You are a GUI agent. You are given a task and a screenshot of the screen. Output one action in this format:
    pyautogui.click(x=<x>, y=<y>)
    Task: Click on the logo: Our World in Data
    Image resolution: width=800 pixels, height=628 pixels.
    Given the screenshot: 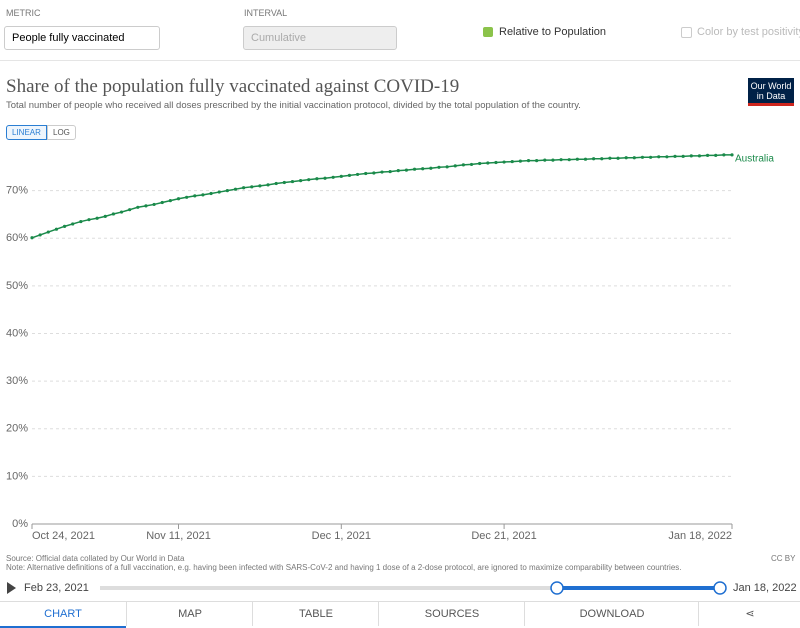 What is the action you would take?
    pyautogui.click(x=771, y=92)
    